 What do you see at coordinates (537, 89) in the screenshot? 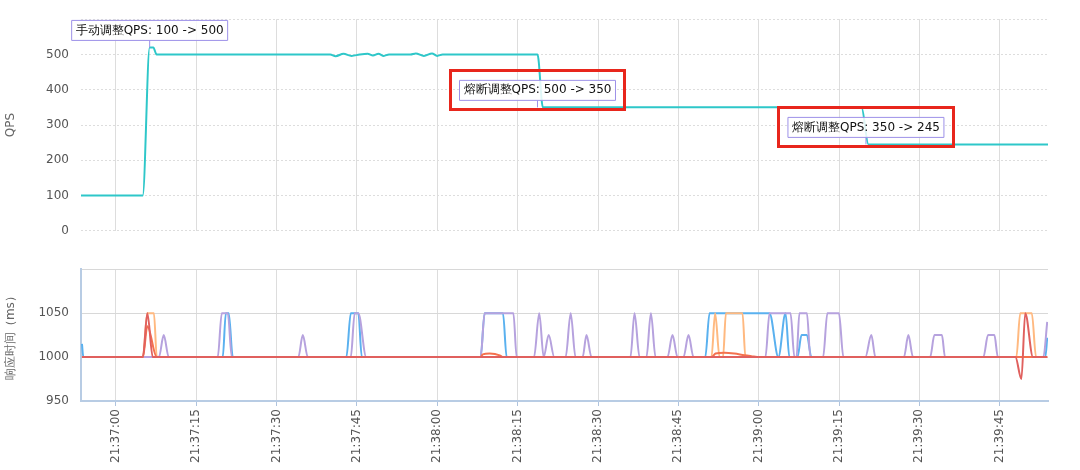
I see `annotation: 熔断调整QPS: 500 -> 350` at bounding box center [537, 89].